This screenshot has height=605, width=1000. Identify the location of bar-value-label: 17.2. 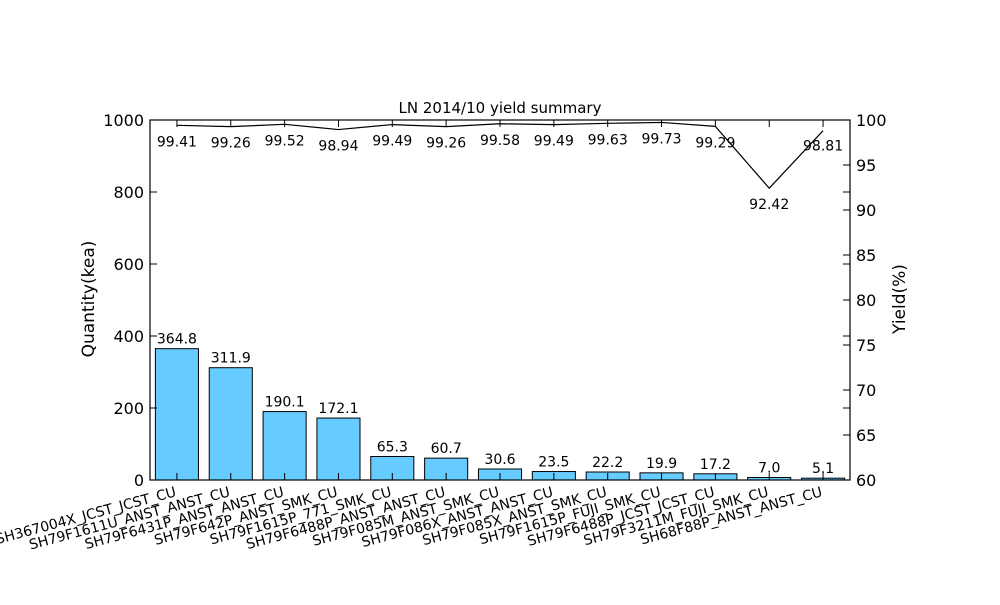
(715, 465).